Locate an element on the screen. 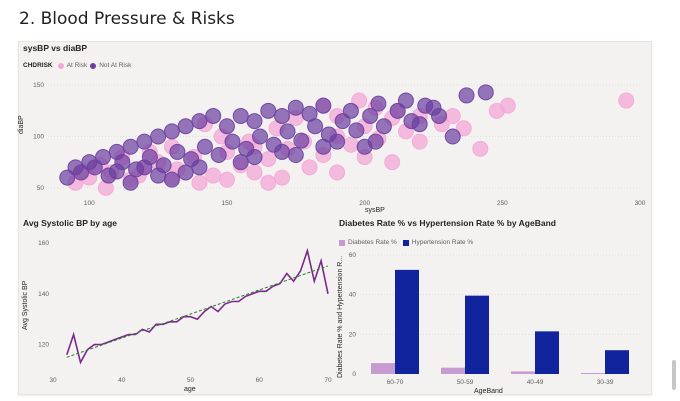 This screenshot has width=680, height=401. scatter-y-tick: 150 is located at coordinates (38, 85).